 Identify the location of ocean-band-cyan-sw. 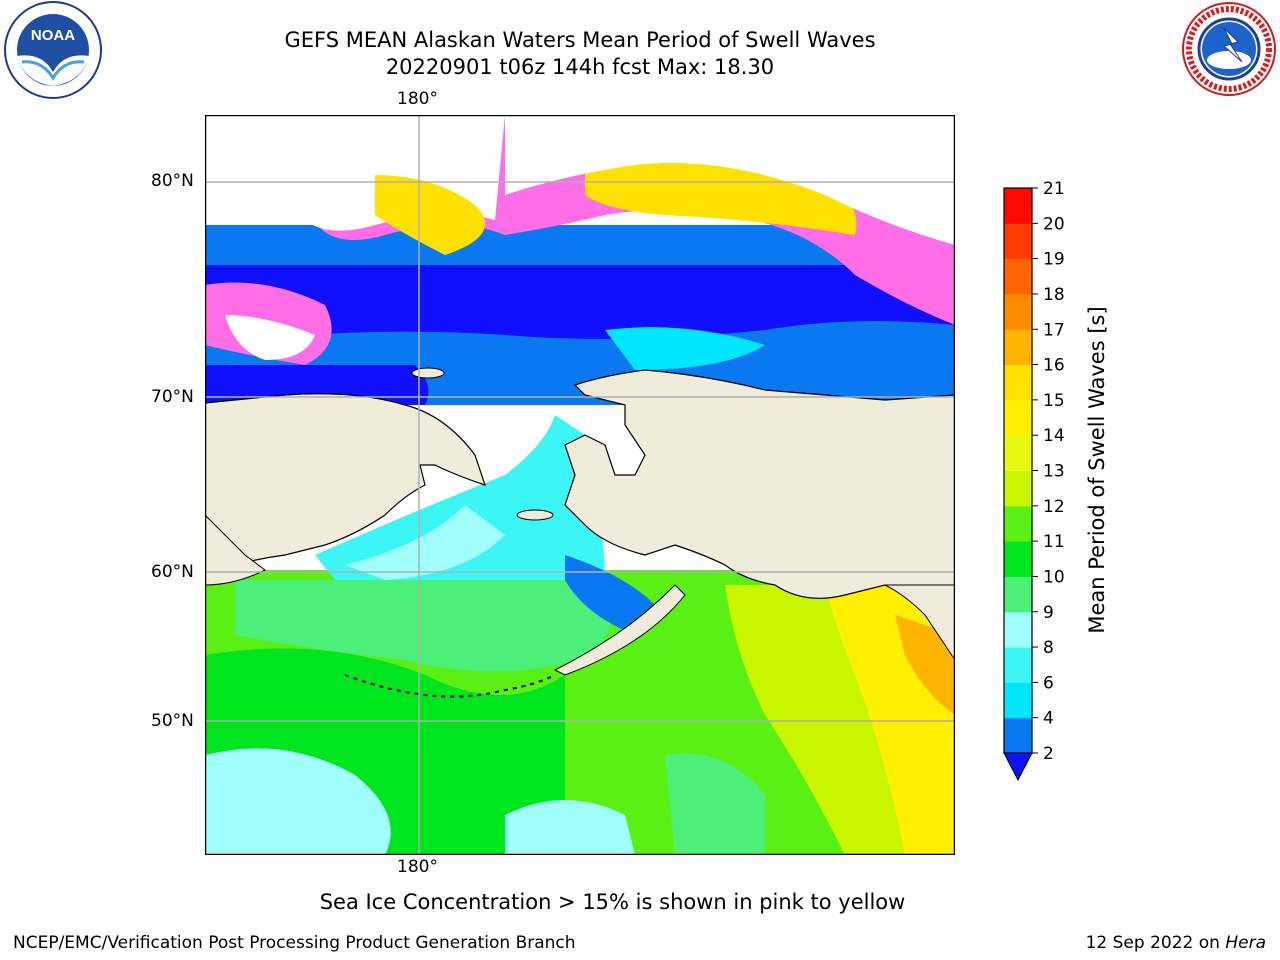
(298, 801).